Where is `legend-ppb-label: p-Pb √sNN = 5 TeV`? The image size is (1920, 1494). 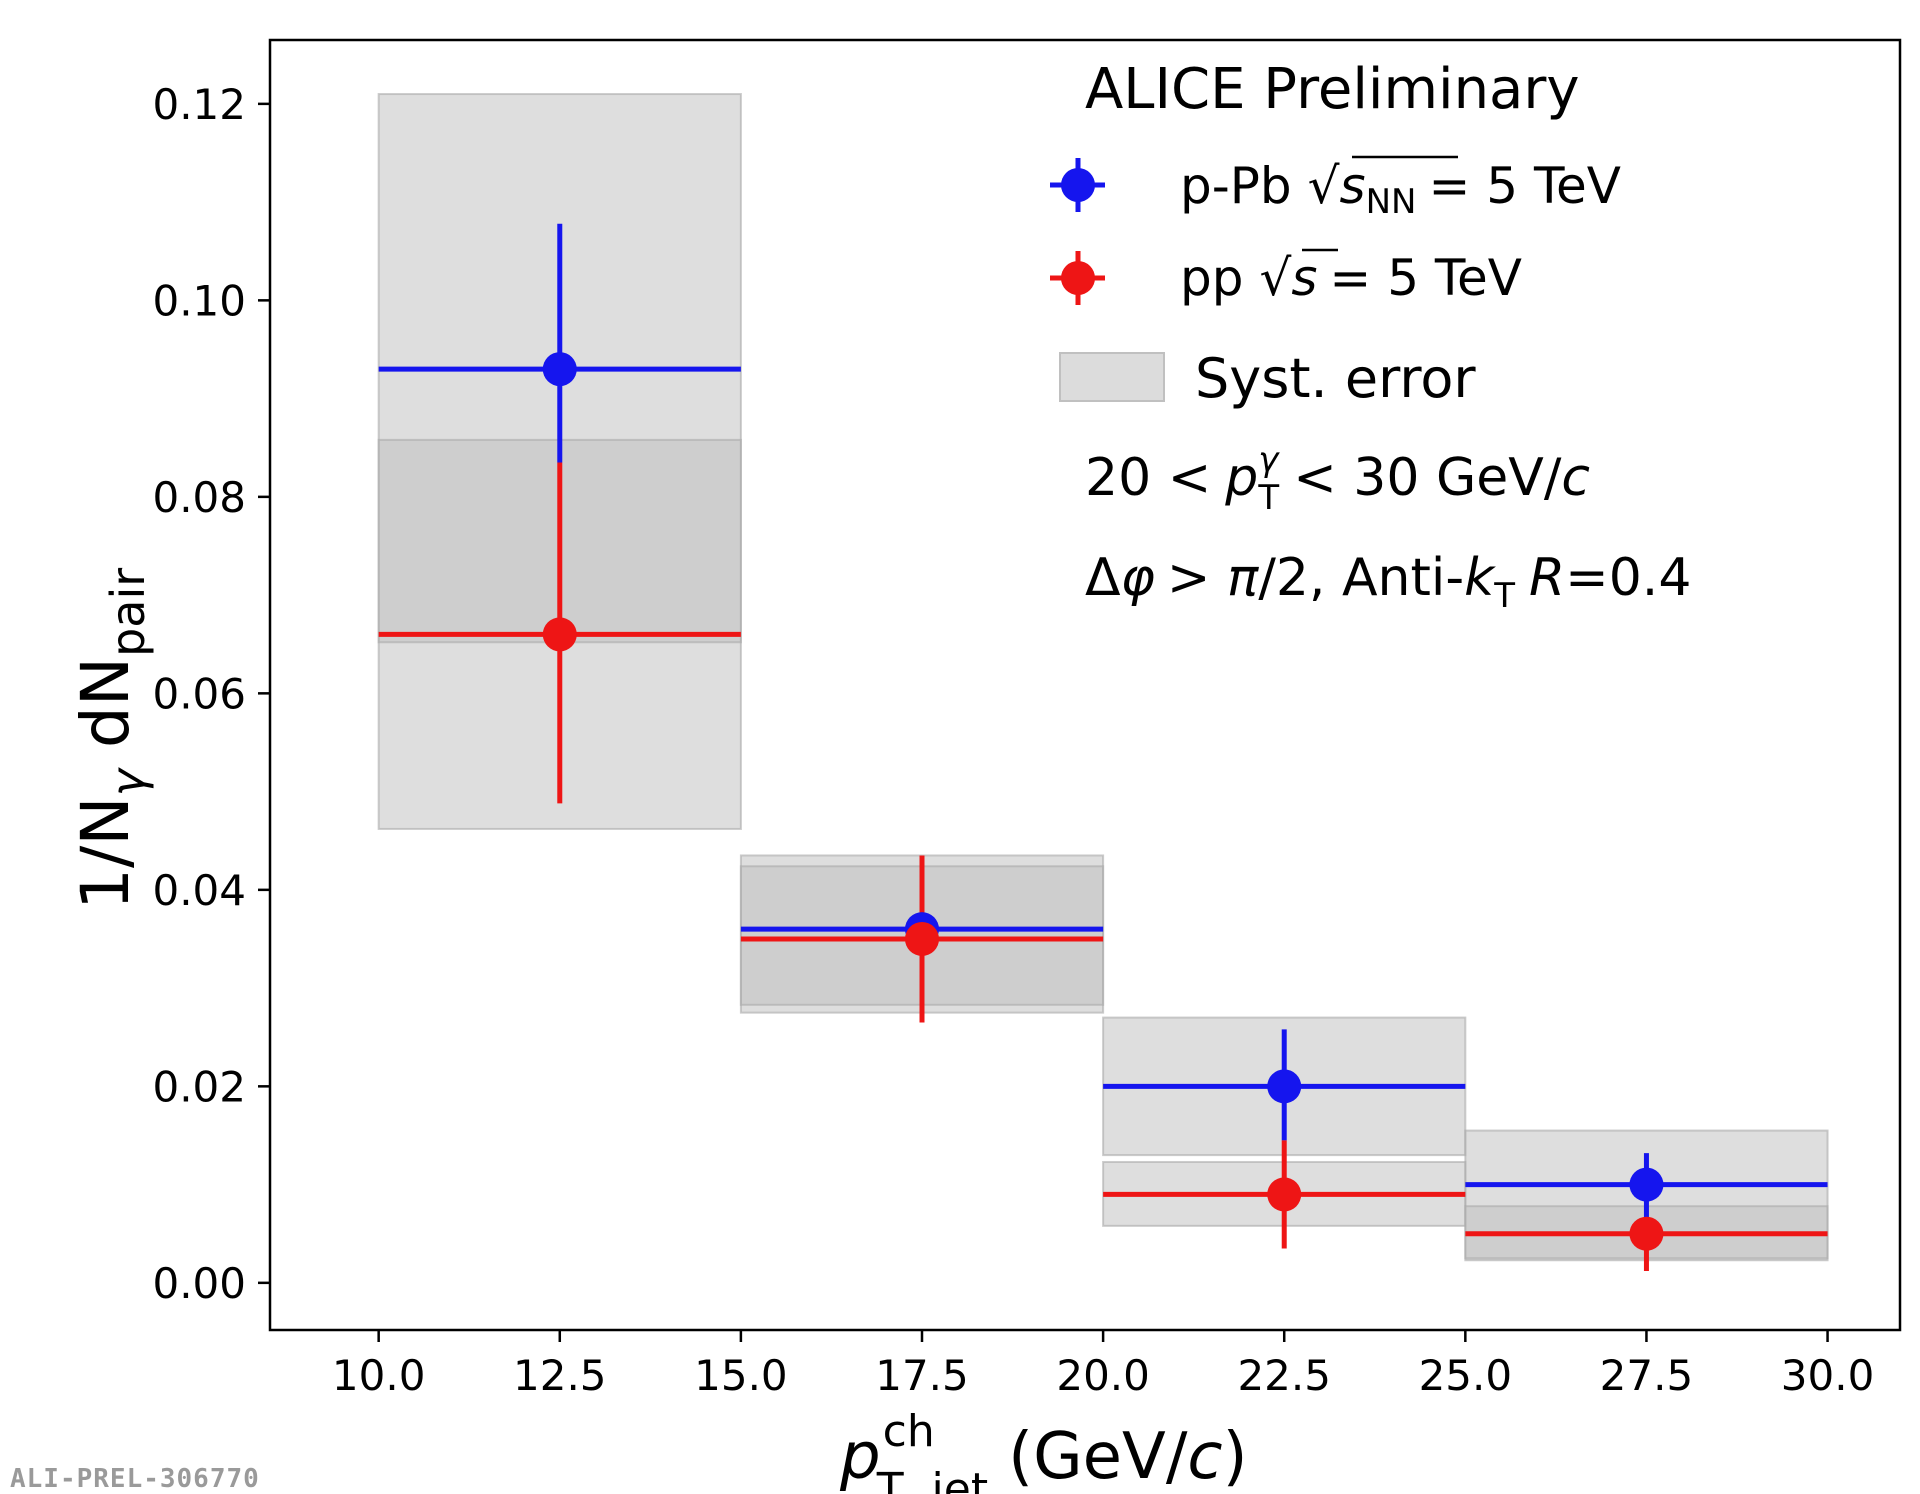 legend-ppb-label: p-Pb √sNN = 5 TeV is located at coordinates (1400, 189).